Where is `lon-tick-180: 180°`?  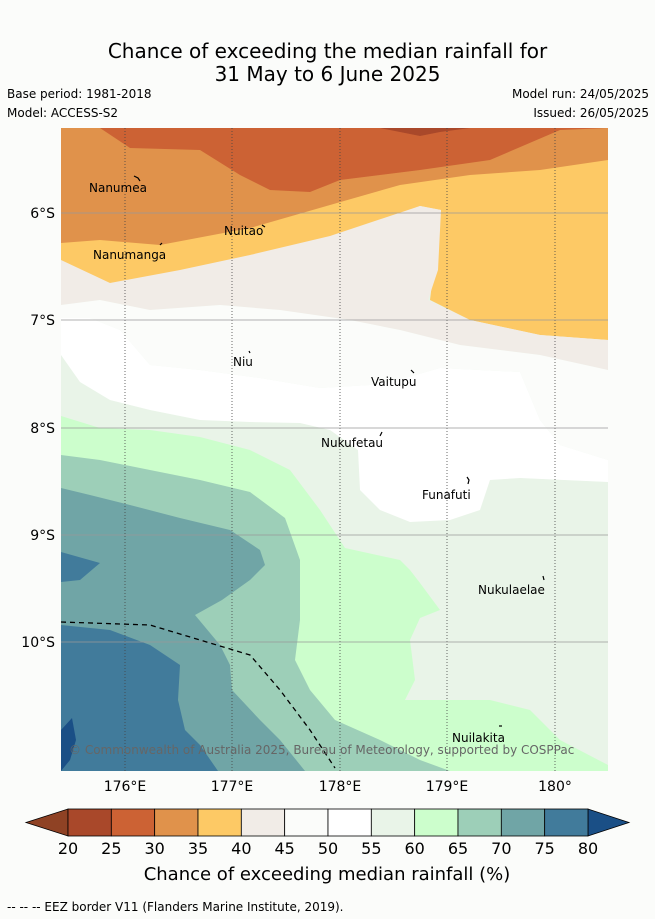
lon-tick-180: 180° is located at coordinates (555, 787).